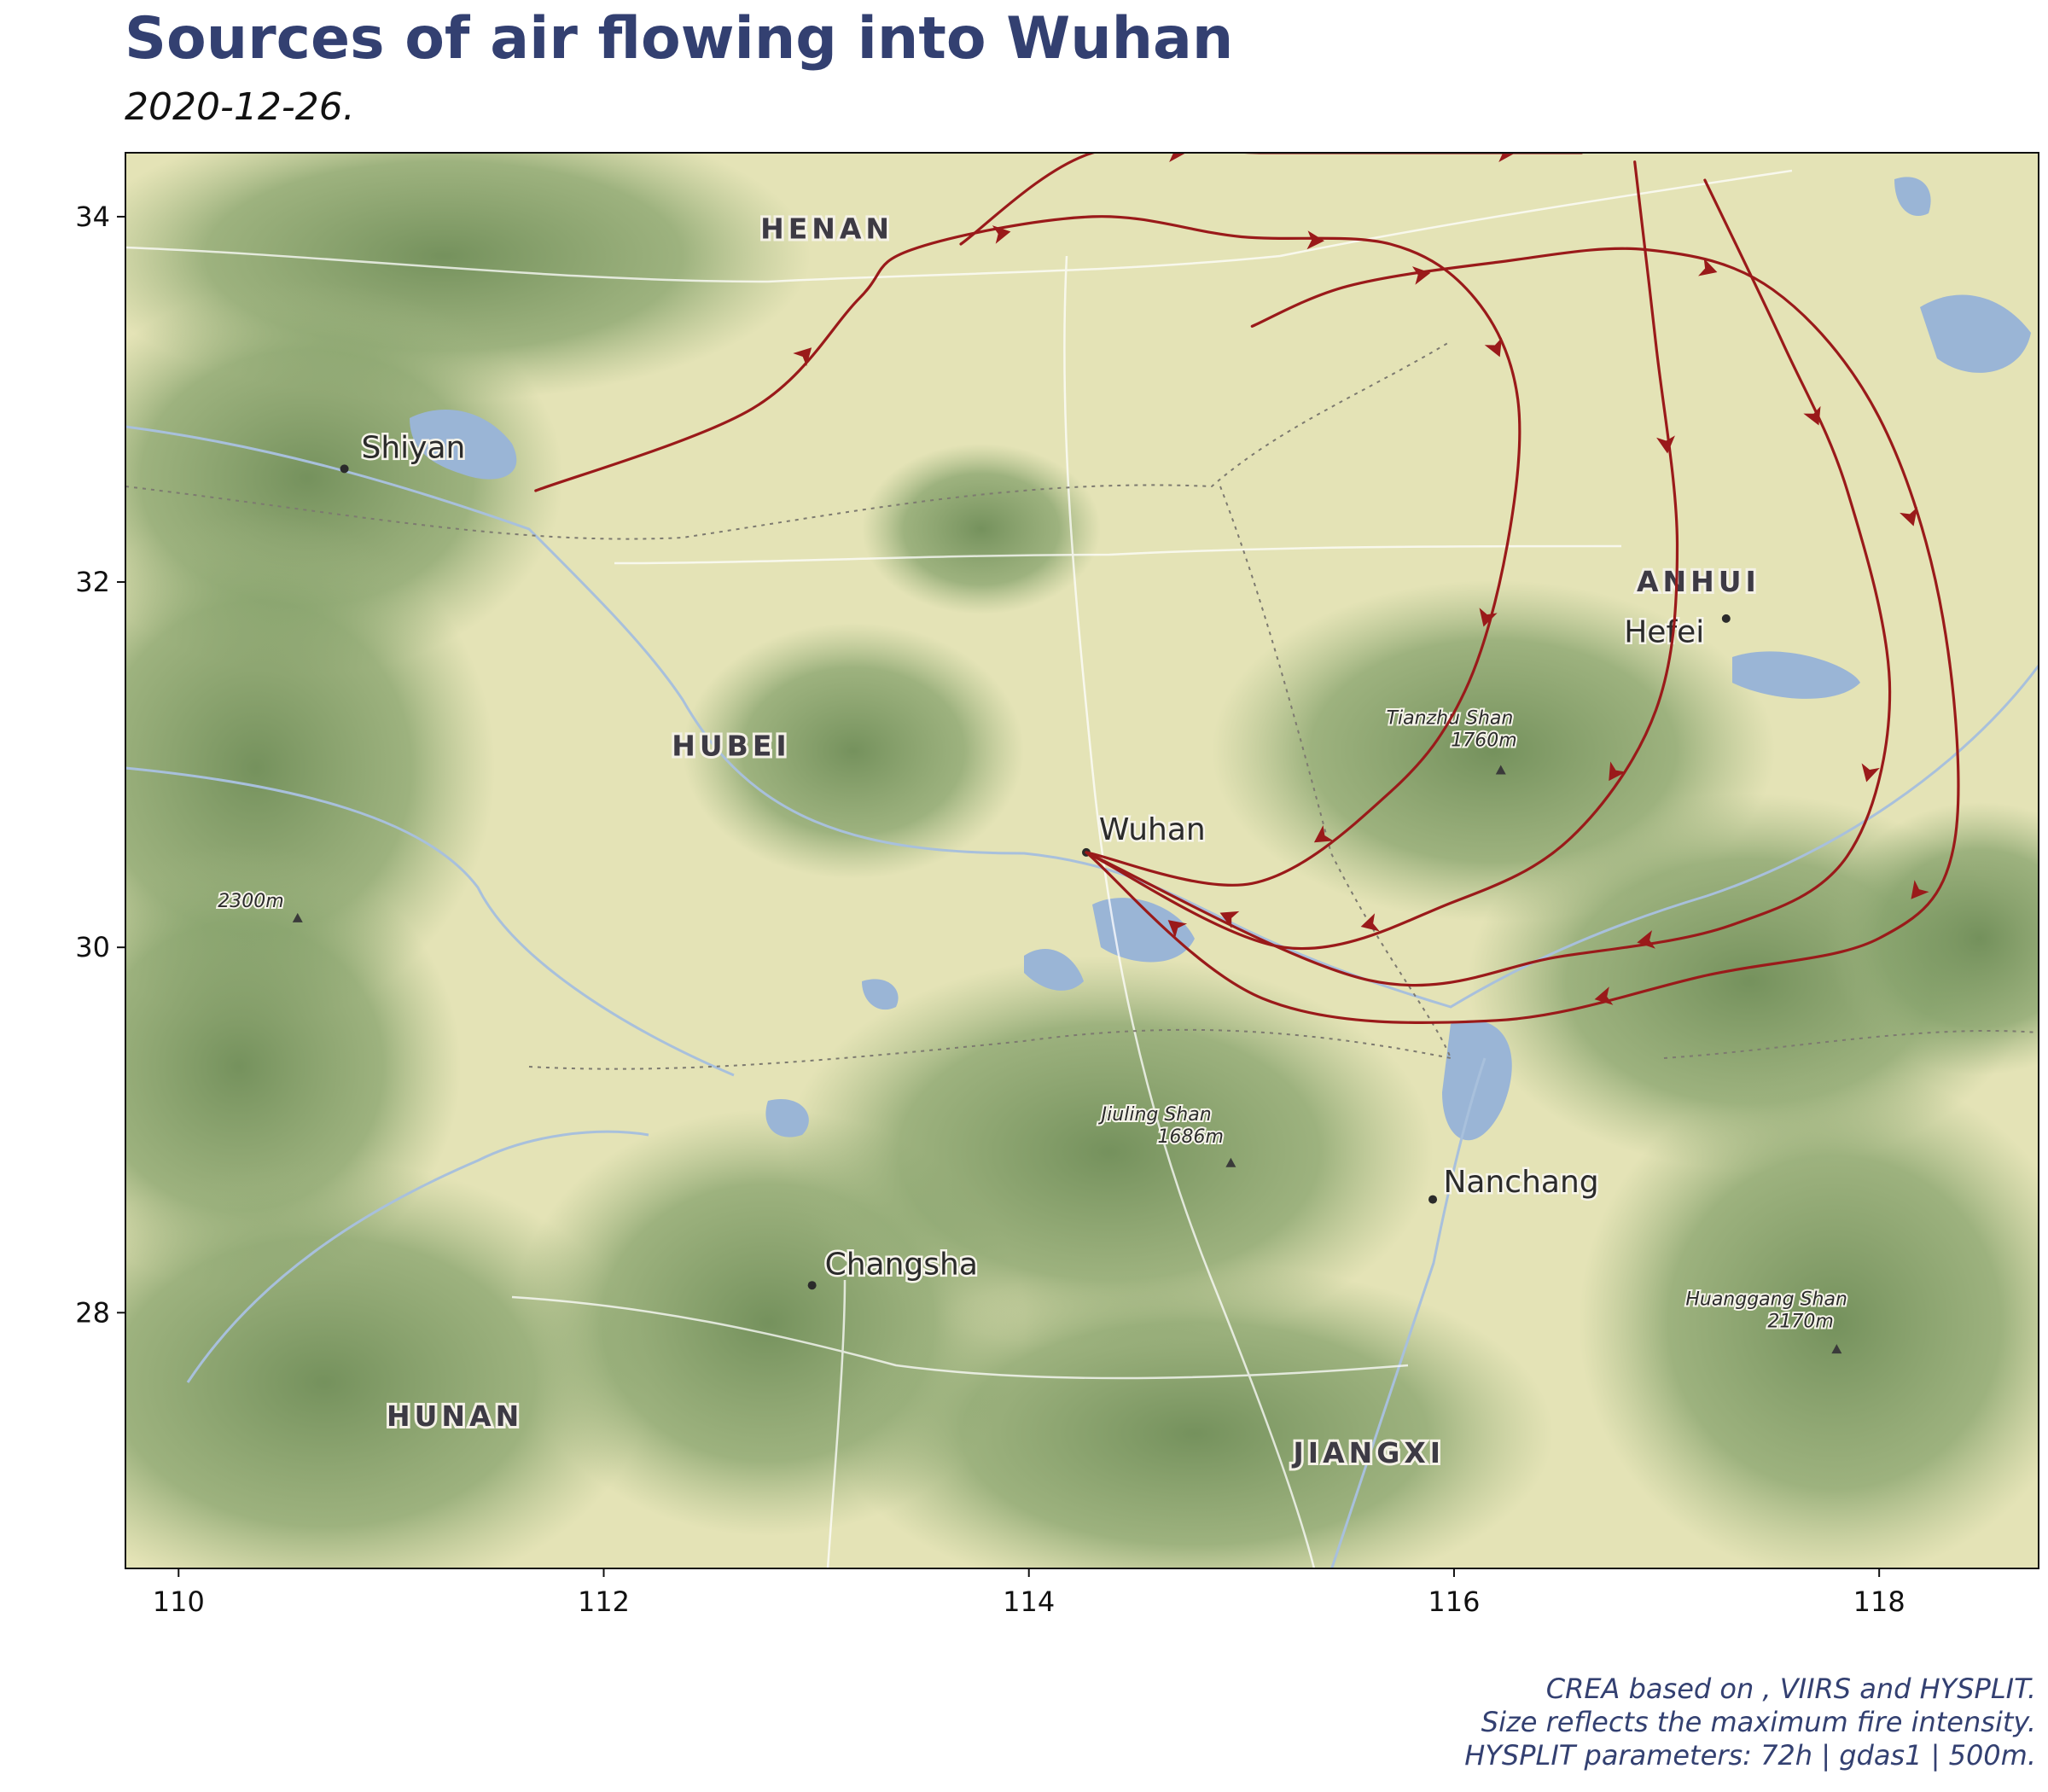 The height and width of the screenshot is (1792, 2048). Describe the element at coordinates (92, 1312) in the screenshot. I see `y-tick-label: 28` at that location.